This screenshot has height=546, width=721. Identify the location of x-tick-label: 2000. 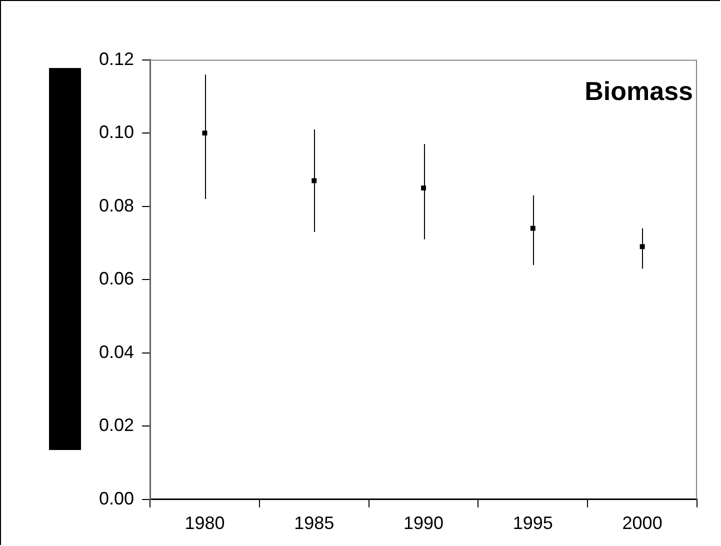
(642, 523).